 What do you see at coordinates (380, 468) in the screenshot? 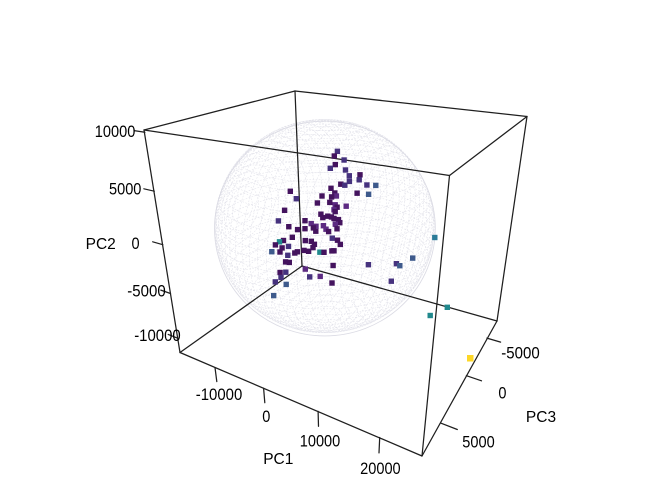
I see `svg-text: 20000` at bounding box center [380, 468].